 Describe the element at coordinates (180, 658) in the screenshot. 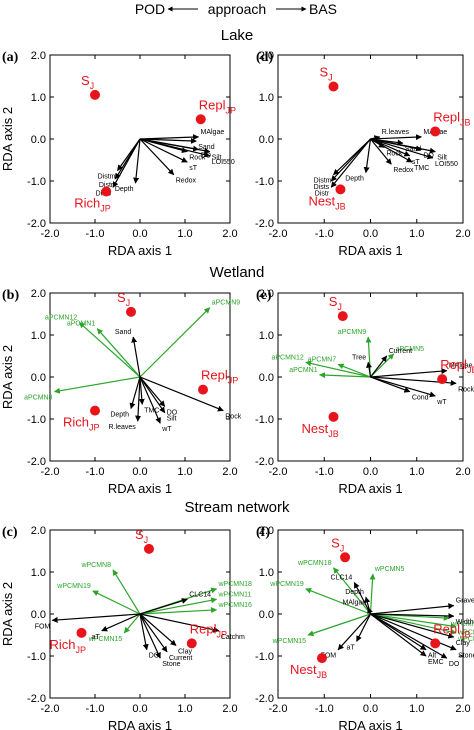

I see `env-arrow-label: Current` at that location.